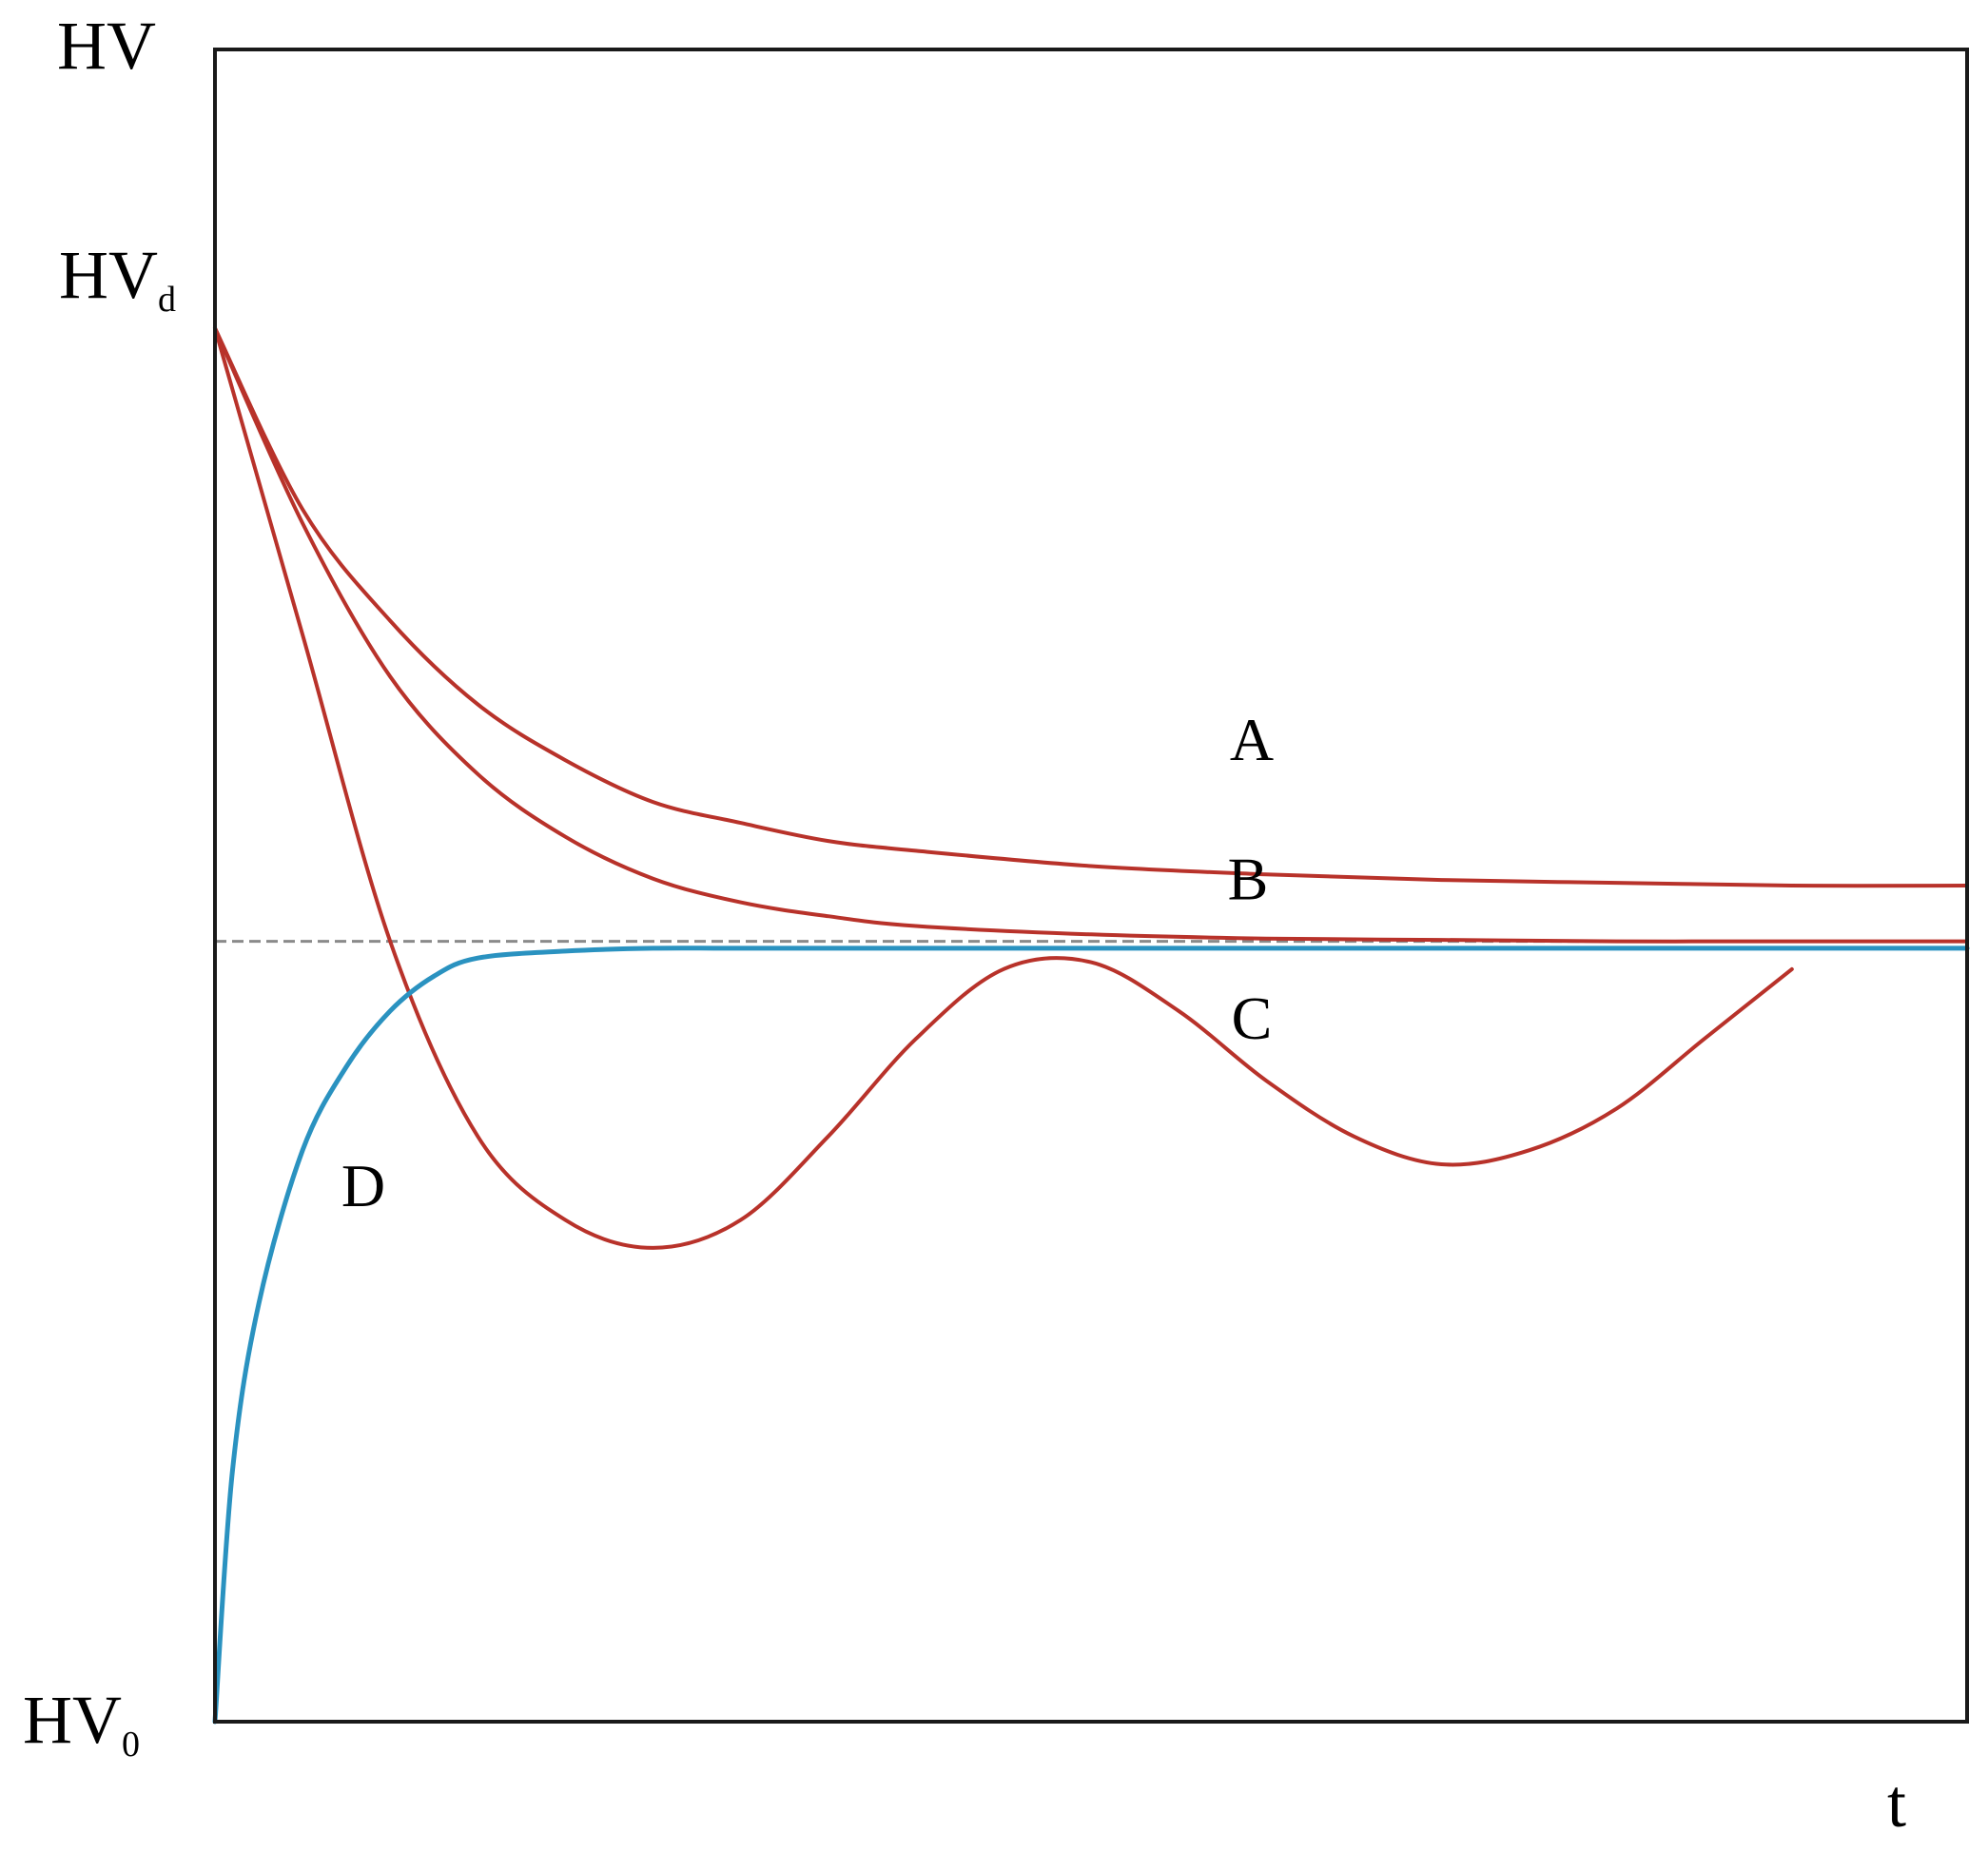 The image size is (1988, 1852). Describe the element at coordinates (72, 1720) in the screenshot. I see `y-tick-main-hv0: HV` at that location.